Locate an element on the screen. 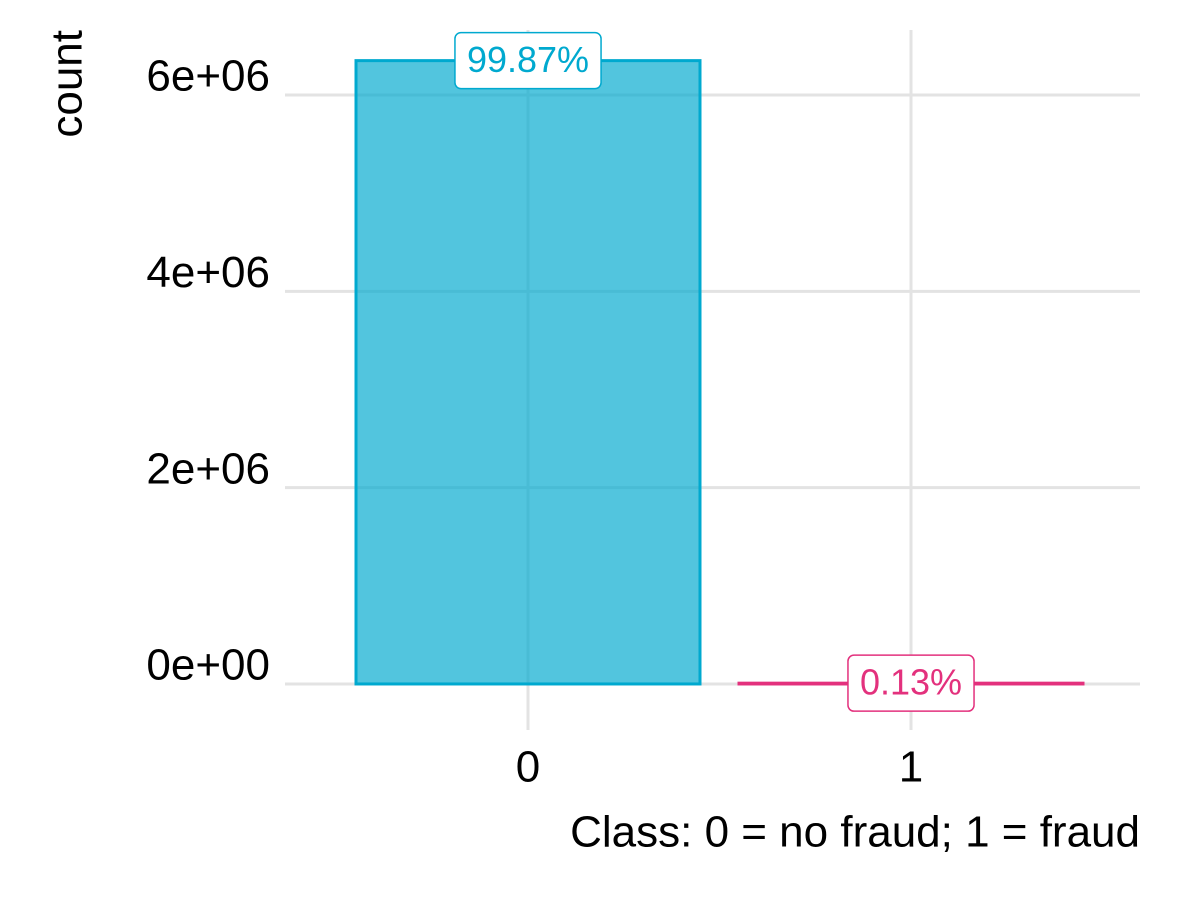 Image resolution: width=1200 pixels, height=900 pixels. y-axis-title: count is located at coordinates (67, 84).